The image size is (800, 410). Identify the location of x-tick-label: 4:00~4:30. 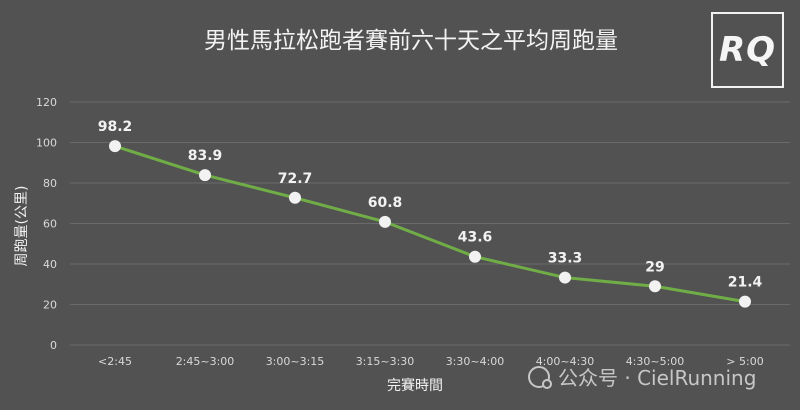
(565, 361).